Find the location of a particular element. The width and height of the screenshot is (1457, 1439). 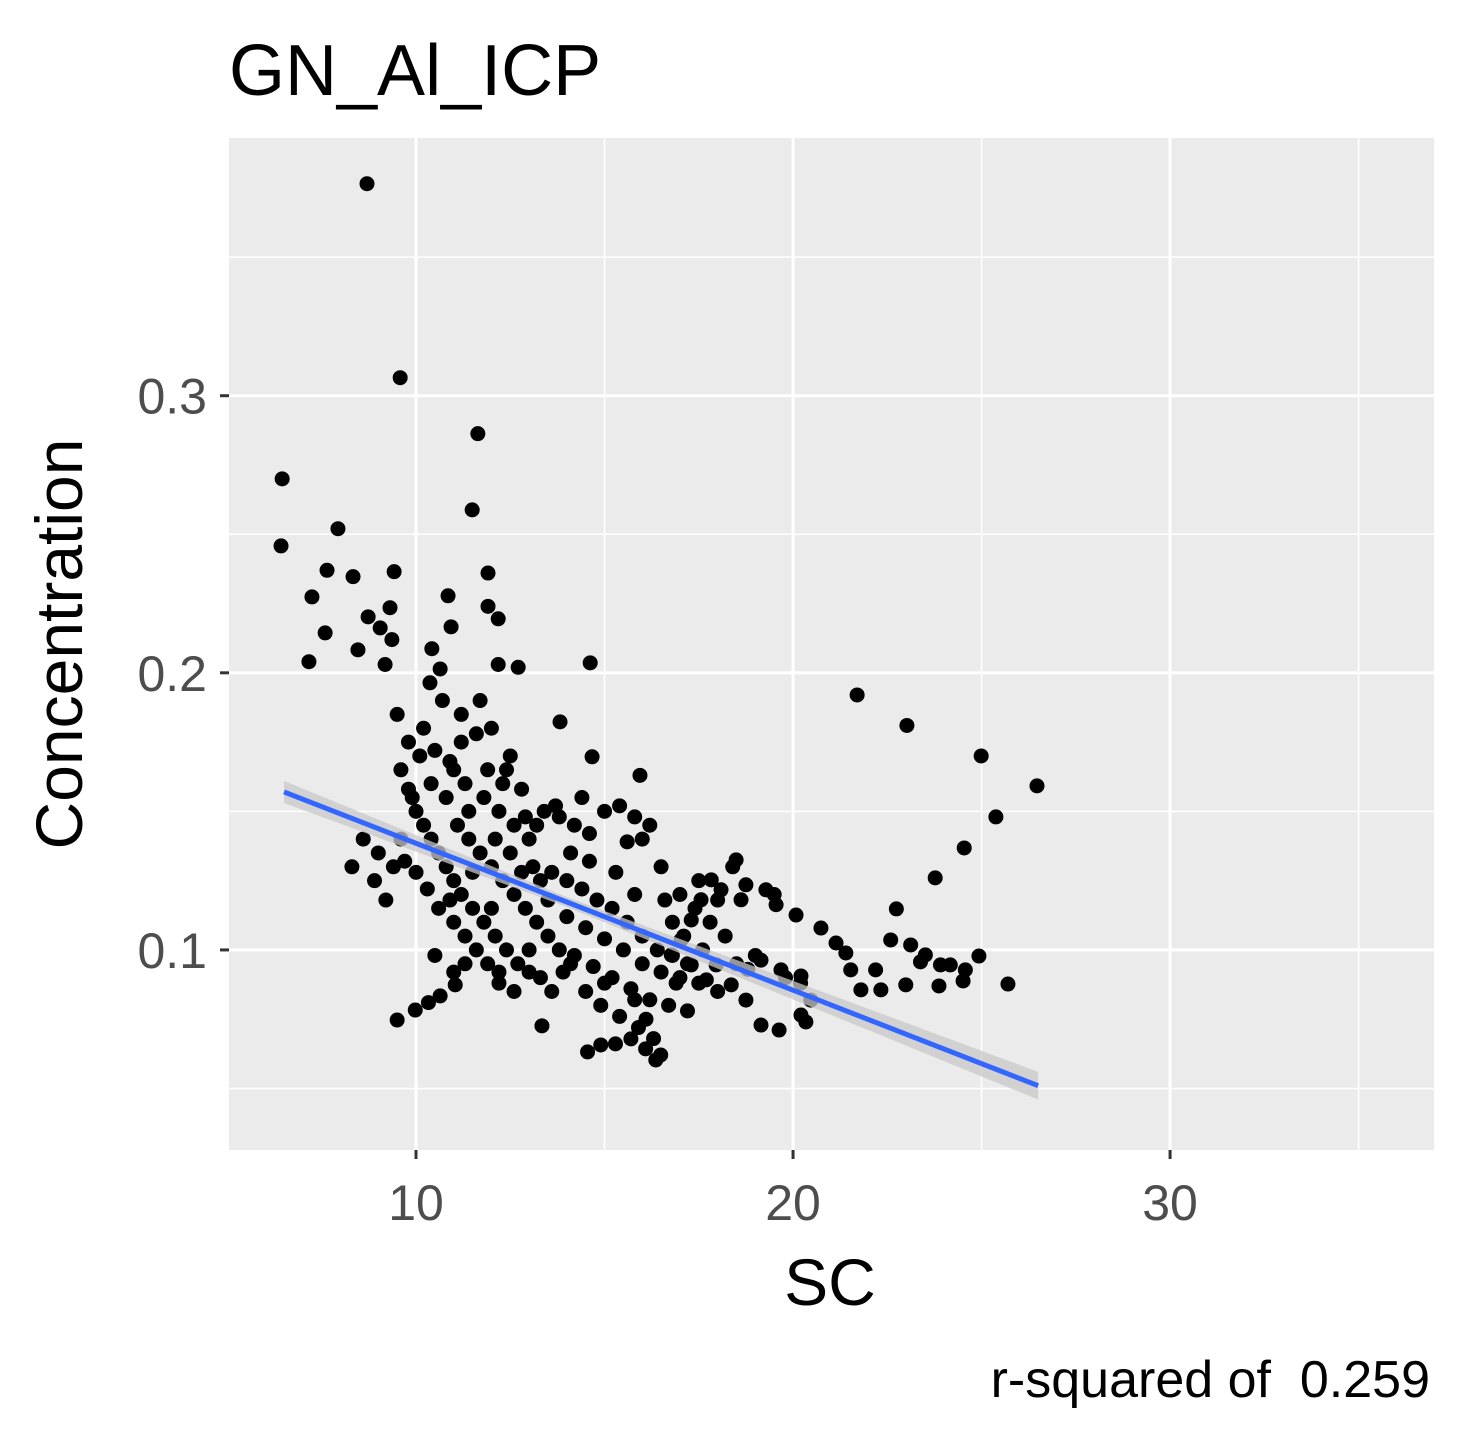

trend-line is located at coordinates (661, 939).